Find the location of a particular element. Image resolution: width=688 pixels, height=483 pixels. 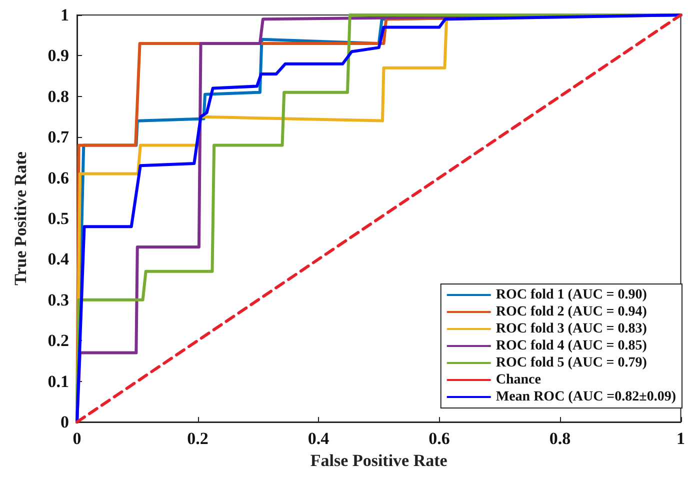

y-tick-label: 0 is located at coordinates (64, 422).